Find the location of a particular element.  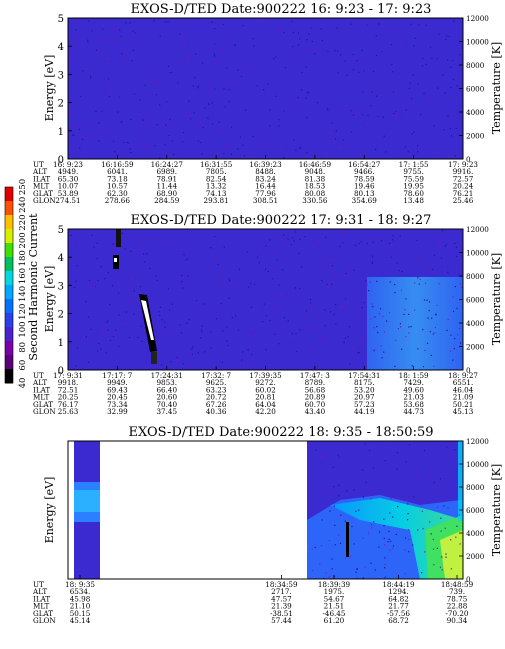

row-label: GLON is located at coordinates (44, 620).